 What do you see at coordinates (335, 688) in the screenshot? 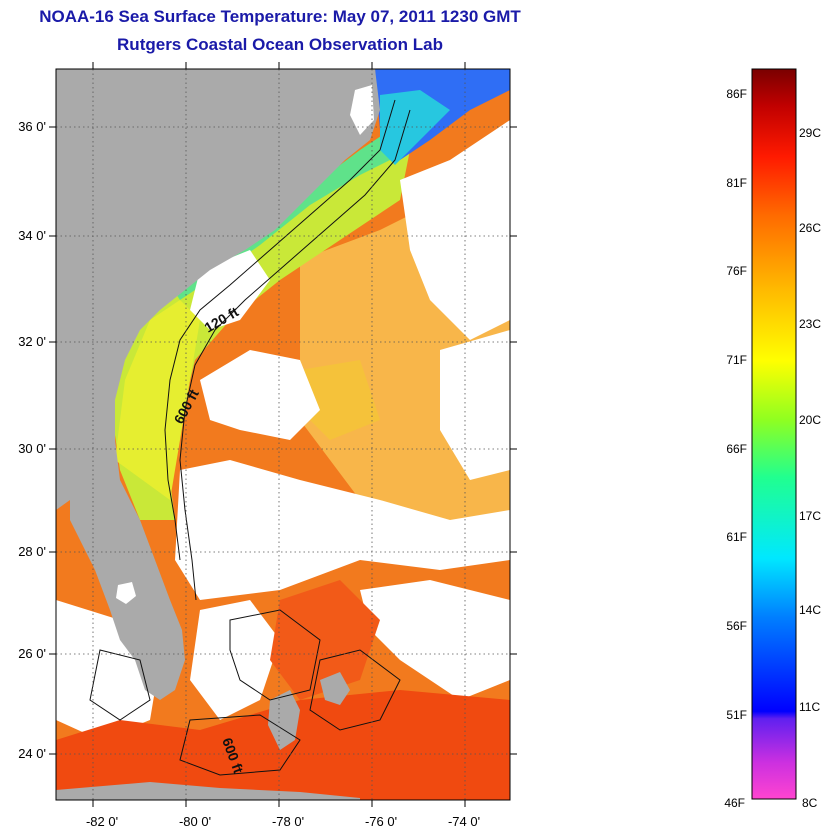
I see `land-bahamas-east` at bounding box center [335, 688].